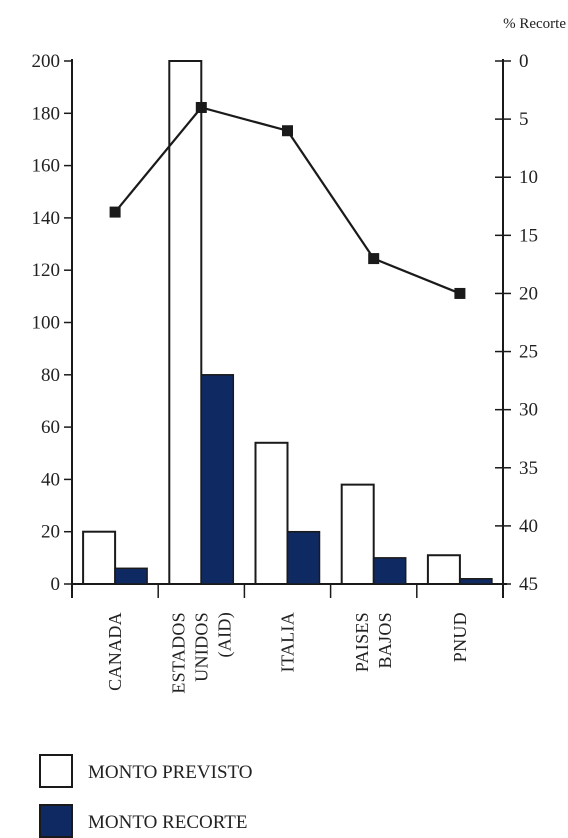 This screenshot has width=568, height=838. Describe the element at coordinates (288, 642) in the screenshot. I see `category-label: ITALIA` at that location.